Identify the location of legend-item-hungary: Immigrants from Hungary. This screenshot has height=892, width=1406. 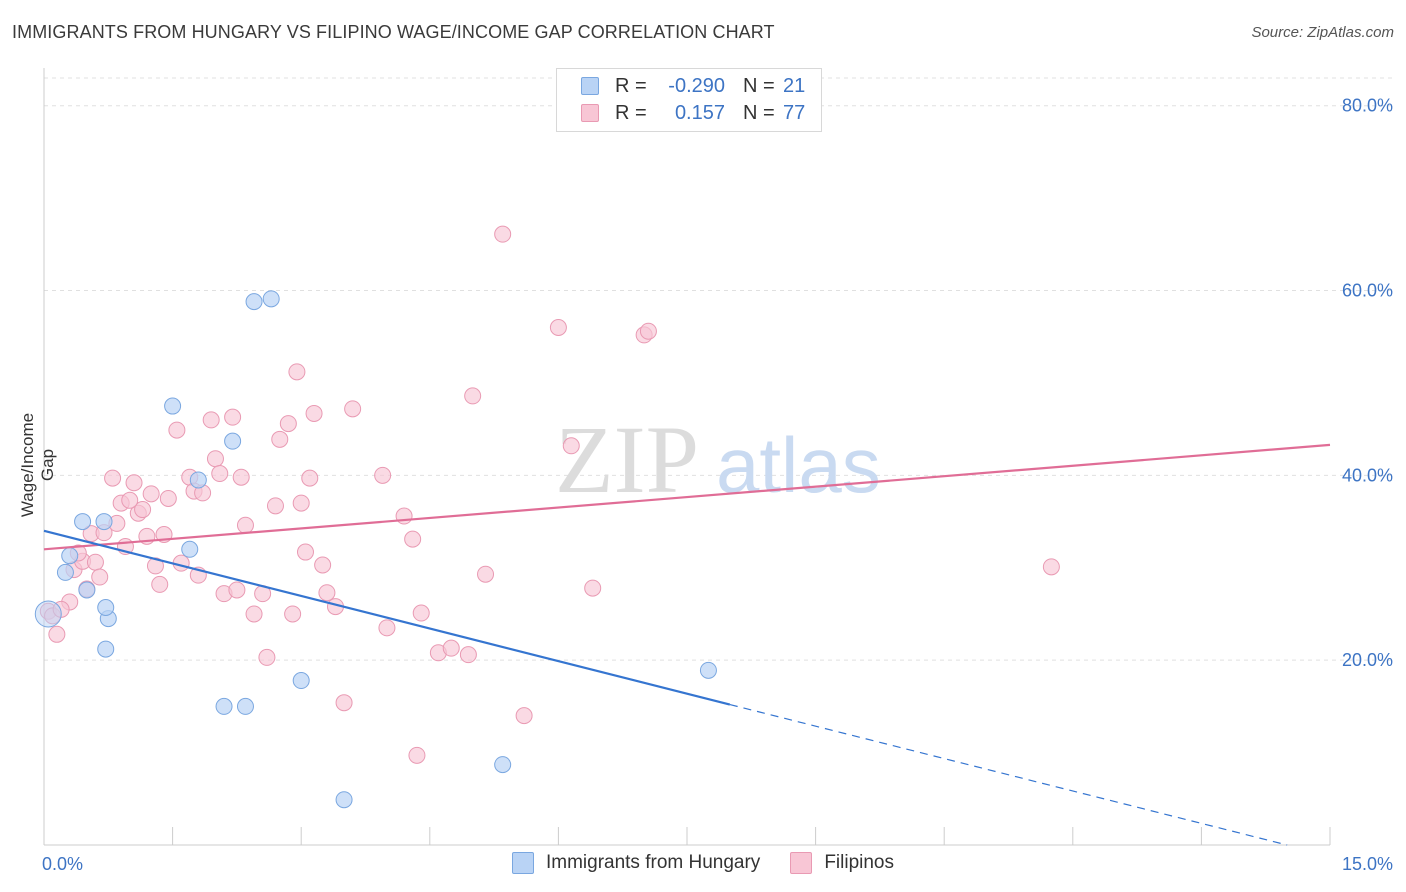
(636, 863).